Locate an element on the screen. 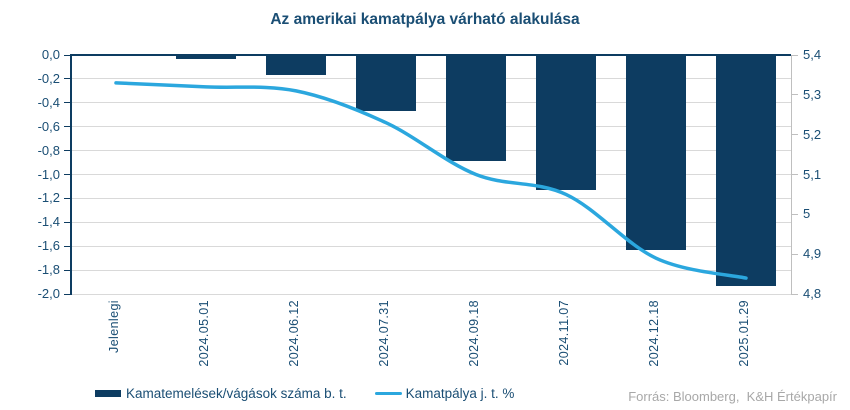 This screenshot has width=850, height=410. source-note: Forrás: Bloomberg, K&H Értékpapír is located at coordinates (732, 396).